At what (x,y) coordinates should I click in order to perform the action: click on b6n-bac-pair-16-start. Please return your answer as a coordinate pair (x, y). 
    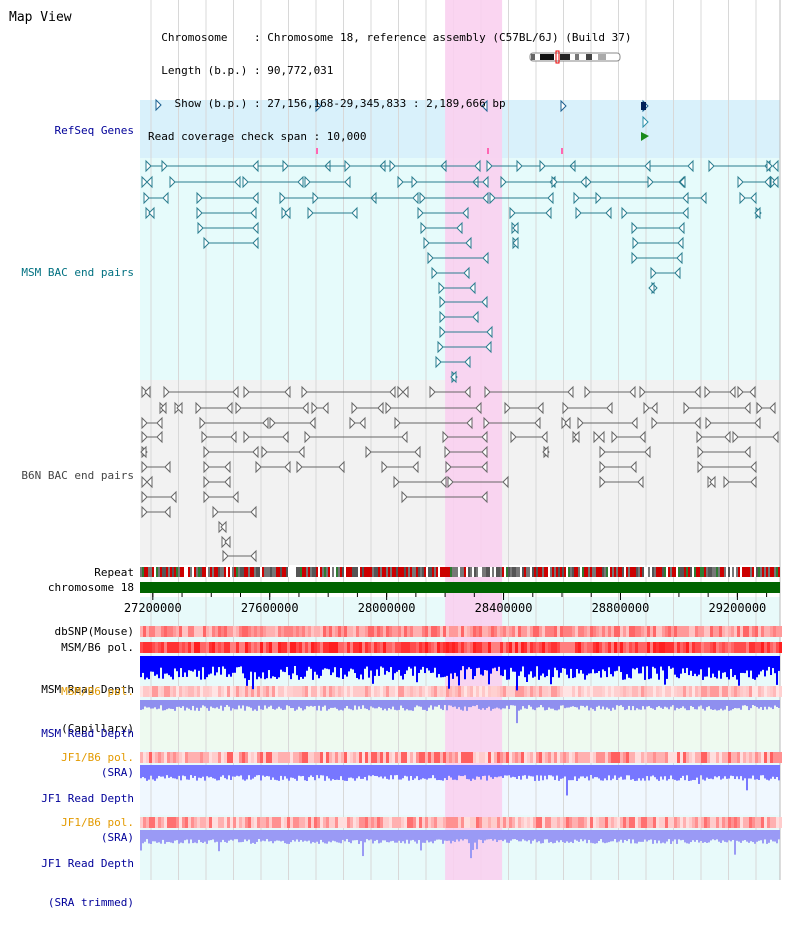
    Looking at the image, I should click on (354, 408).